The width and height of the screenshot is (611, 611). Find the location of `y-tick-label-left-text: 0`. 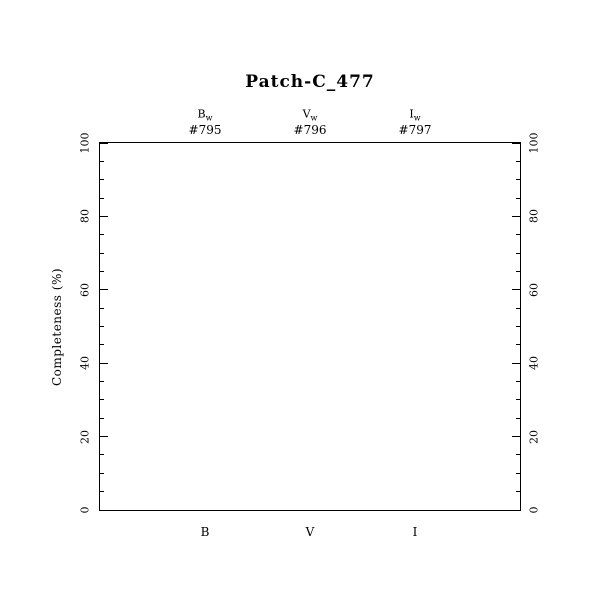

y-tick-label-left-text: 0 is located at coordinates (85, 510).